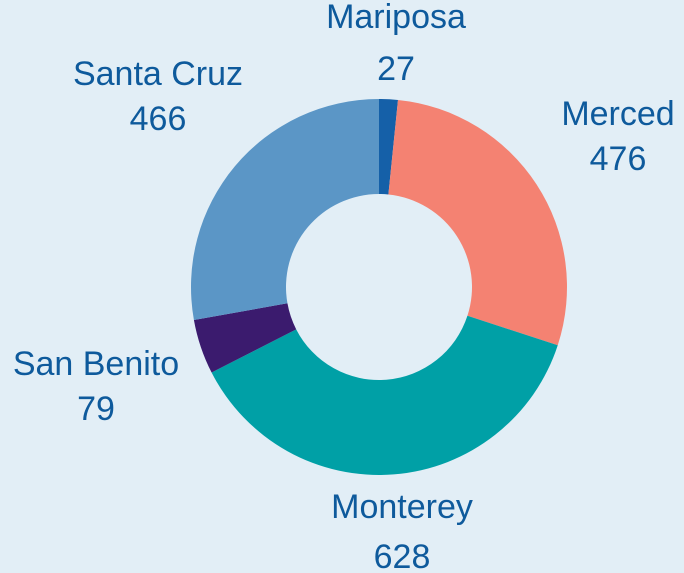  I want to click on slice-santa-cruz, so click(285, 209).